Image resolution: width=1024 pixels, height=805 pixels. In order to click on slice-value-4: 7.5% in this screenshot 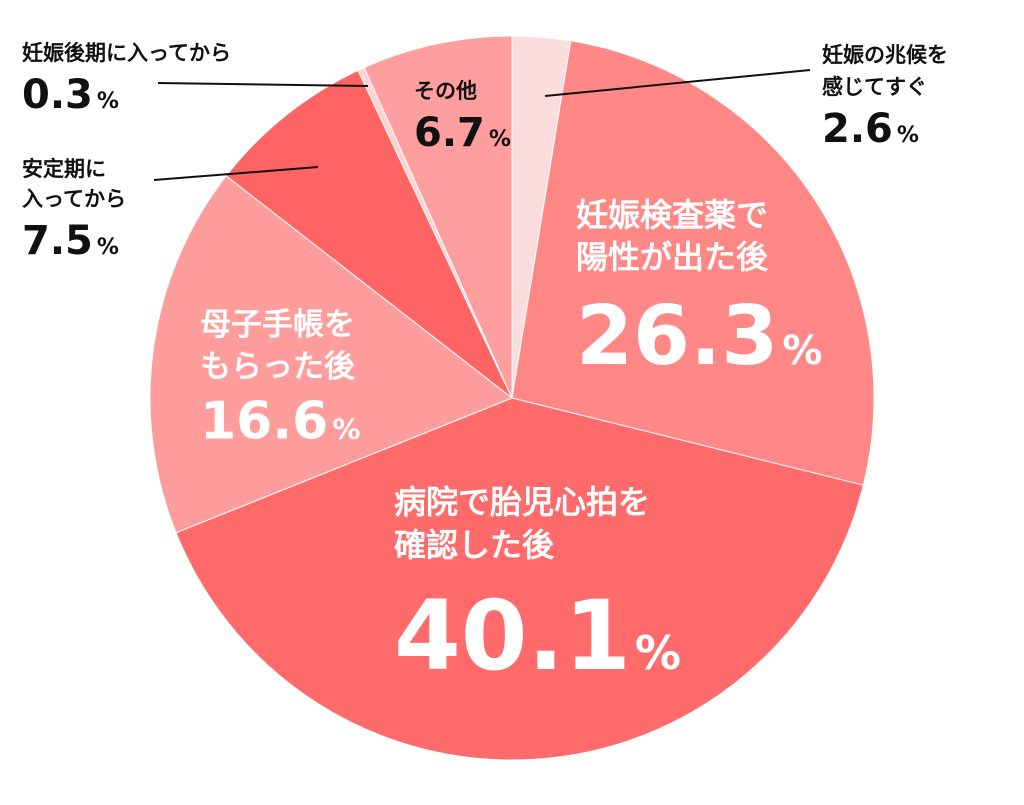, I will do `click(70, 241)`.